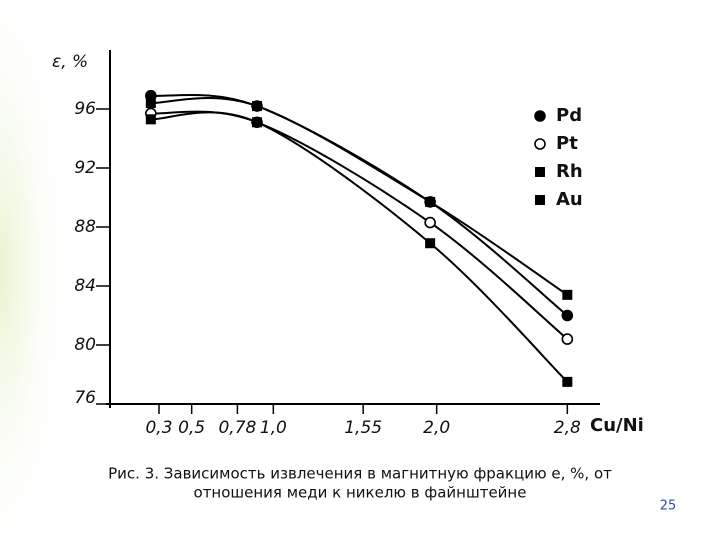  What do you see at coordinates (85, 227) in the screenshot?
I see `y-tick-label: 88` at bounding box center [85, 227].